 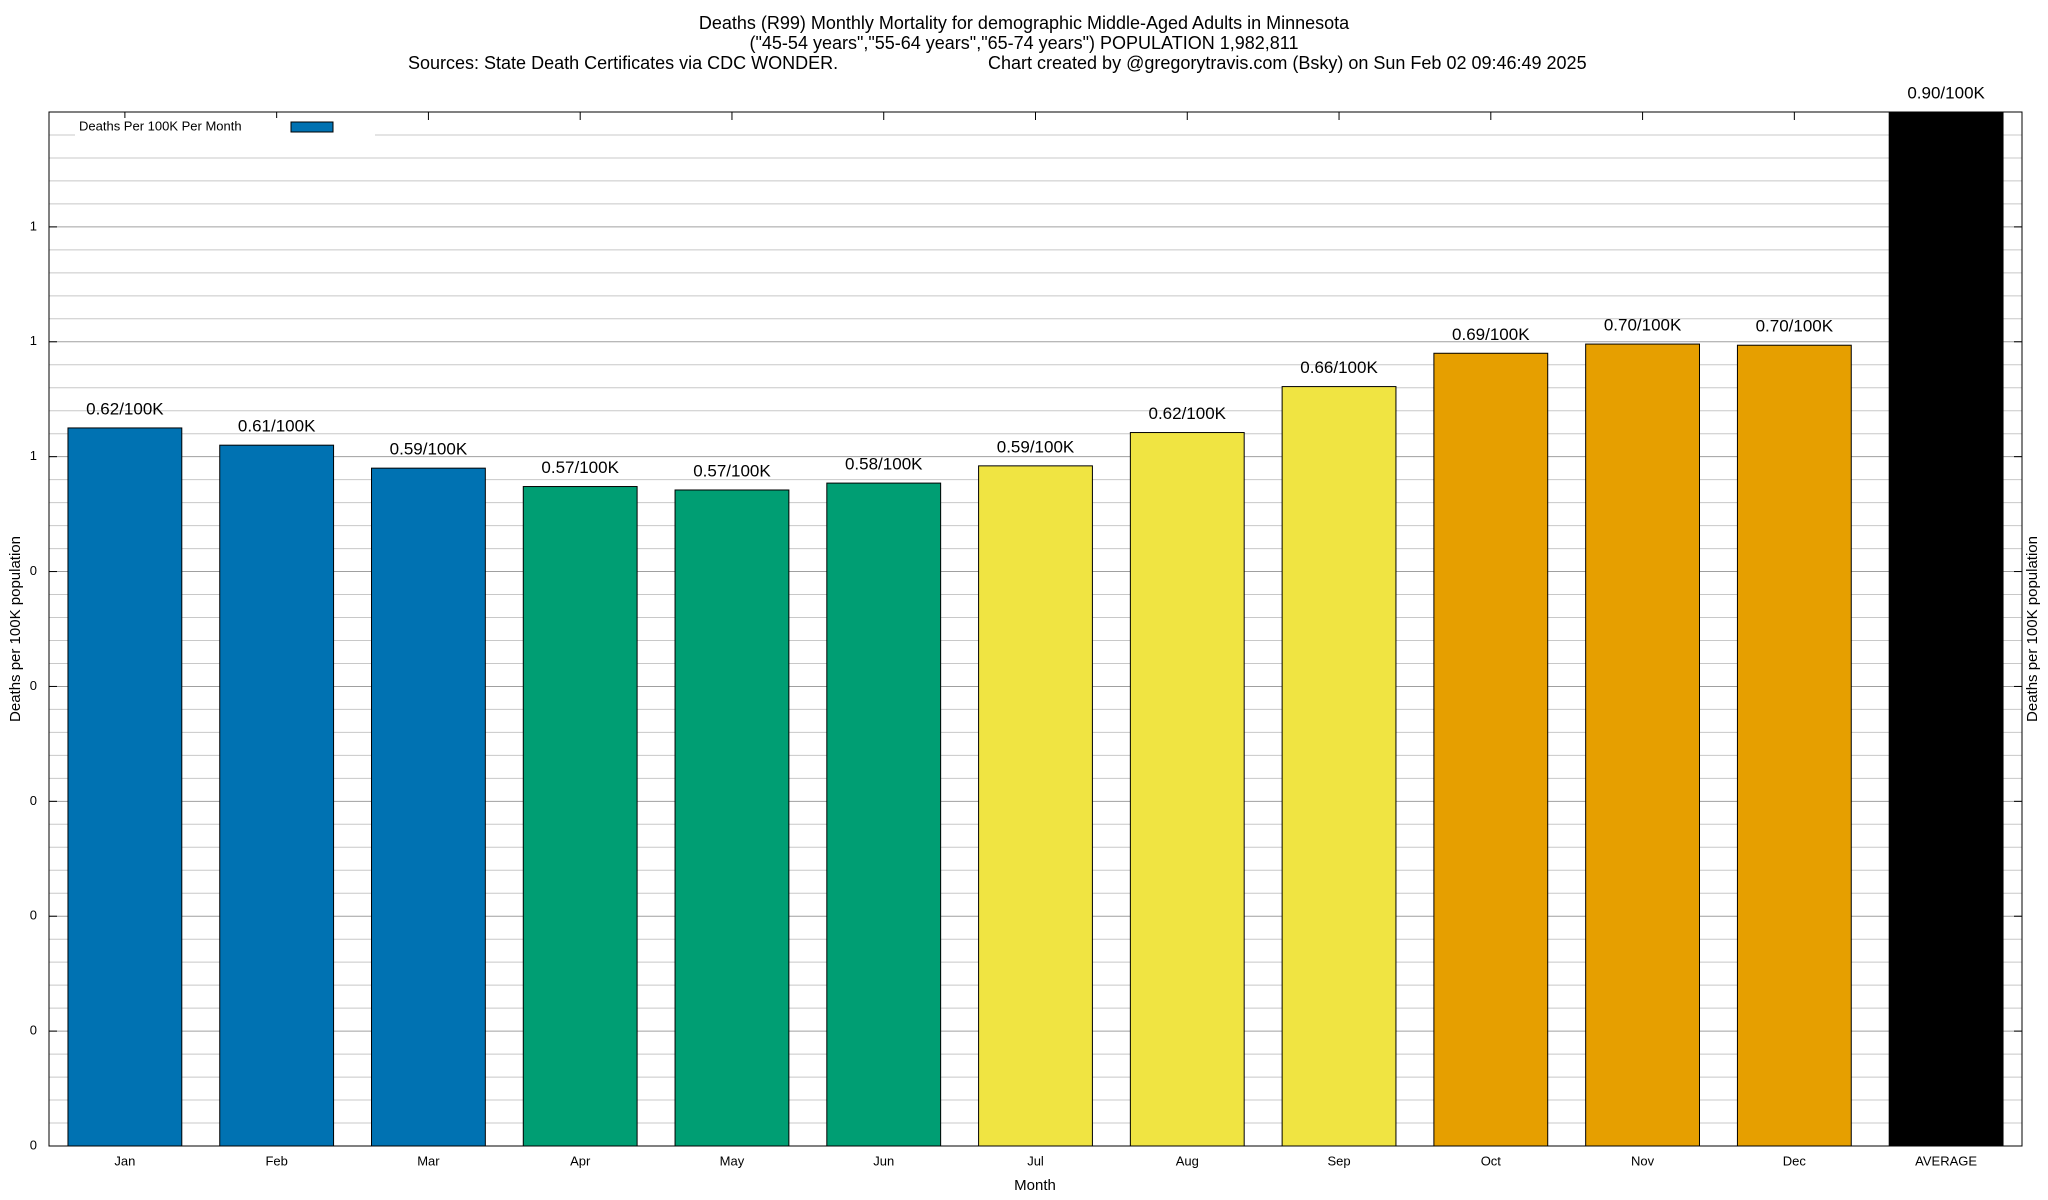 What do you see at coordinates (277, 426) in the screenshot?
I see `value-label: 0.61/100K` at bounding box center [277, 426].